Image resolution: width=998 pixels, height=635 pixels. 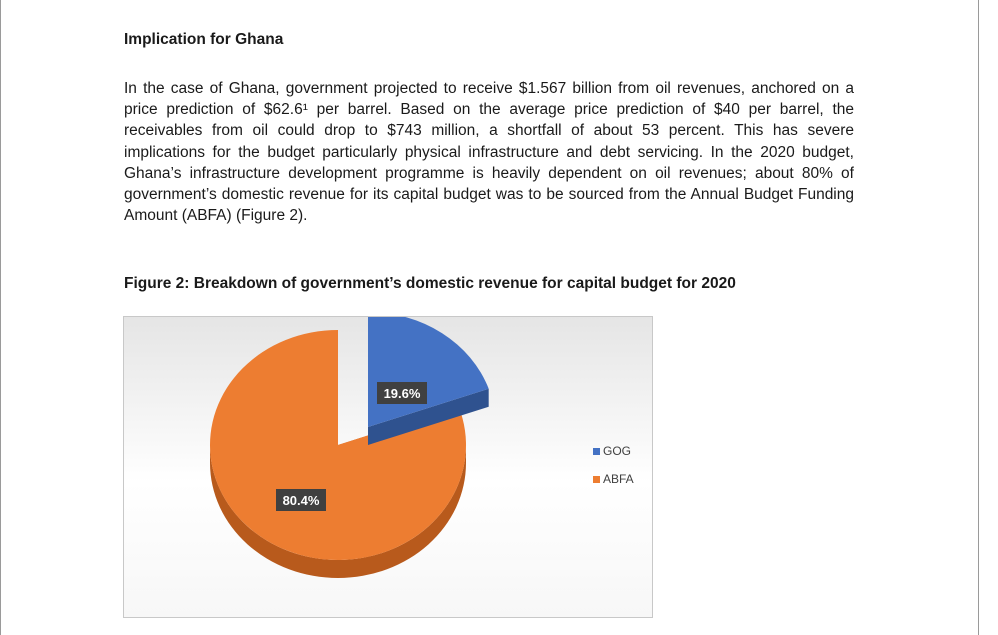 What do you see at coordinates (338, 511) in the screenshot?
I see `pie-side-abfa` at bounding box center [338, 511].